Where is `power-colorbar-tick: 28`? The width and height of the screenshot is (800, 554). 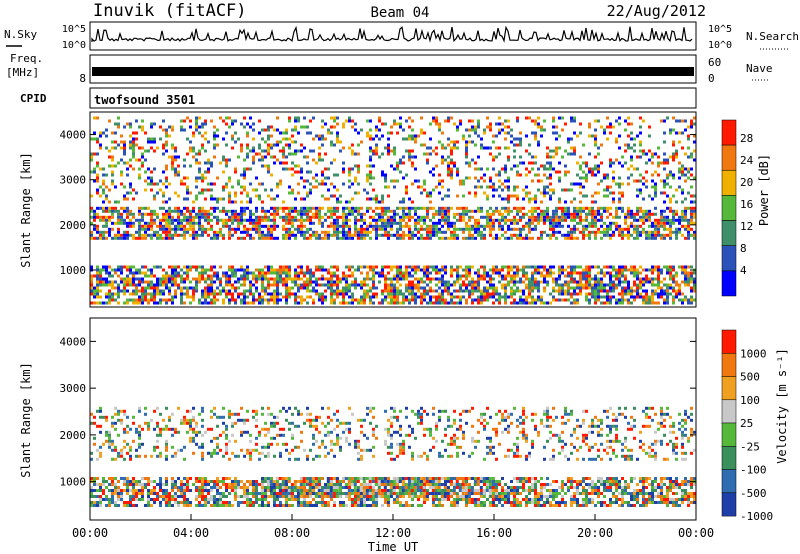 power-colorbar-tick: 28 is located at coordinates (746, 138).